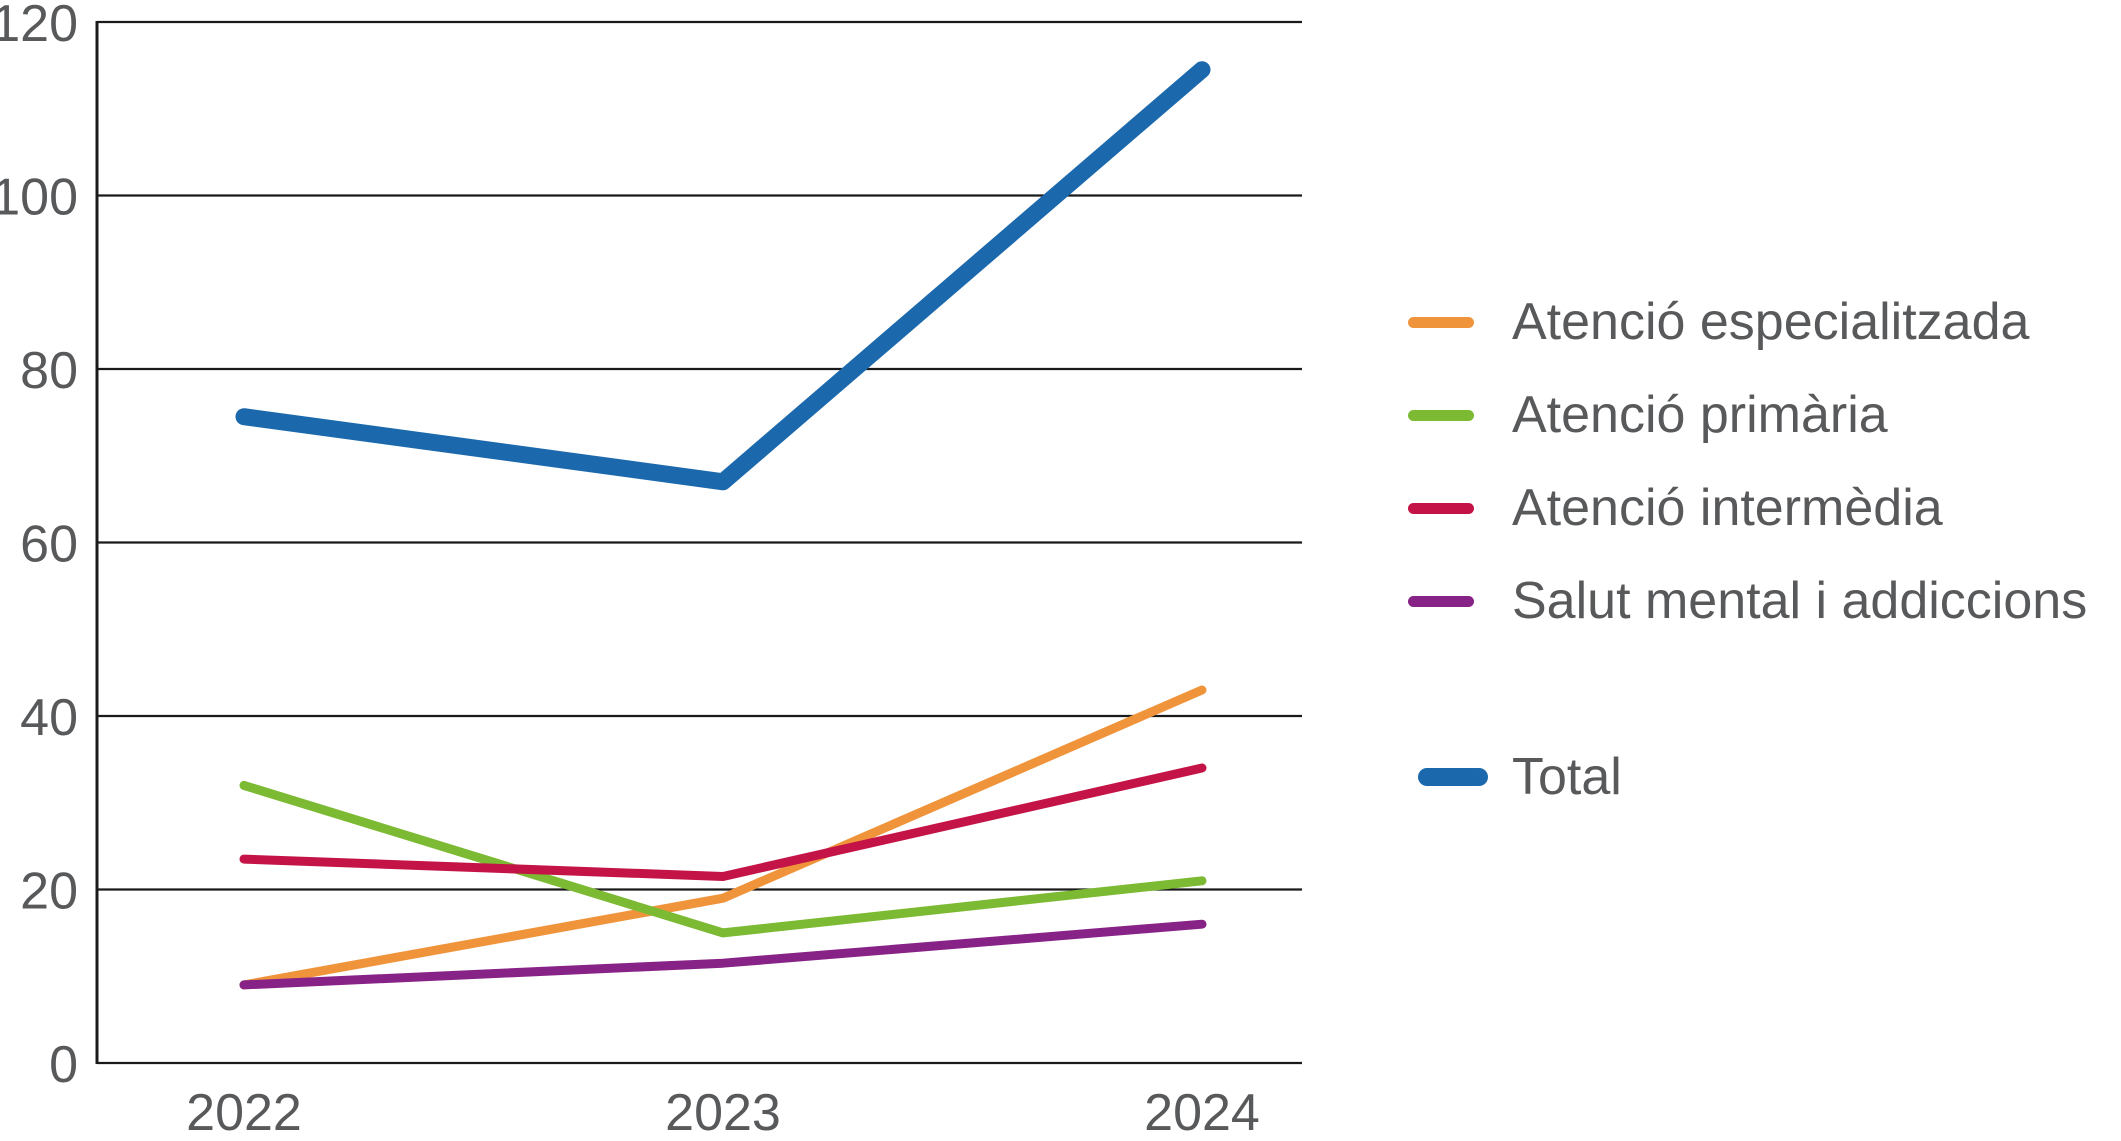 This screenshot has width=2121, height=1141. I want to click on y-tick-label-40: 40, so click(49, 718).